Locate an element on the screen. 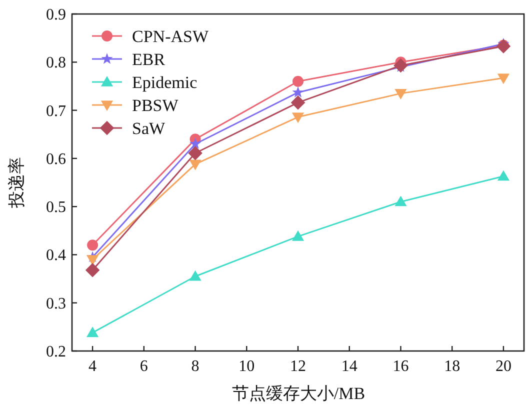  y-tick-label: 0.6 is located at coordinates (56, 159).